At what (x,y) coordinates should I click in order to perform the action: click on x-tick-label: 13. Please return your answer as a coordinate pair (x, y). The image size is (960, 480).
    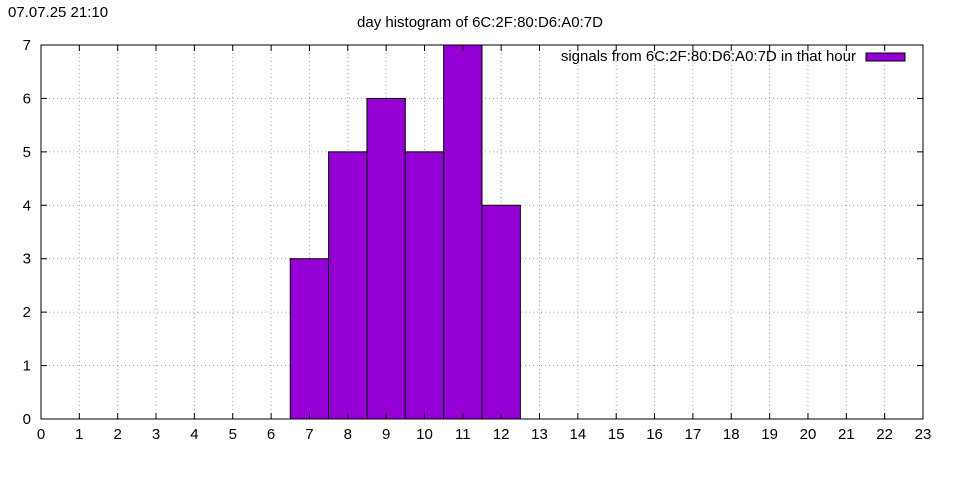
    Looking at the image, I should click on (539, 434).